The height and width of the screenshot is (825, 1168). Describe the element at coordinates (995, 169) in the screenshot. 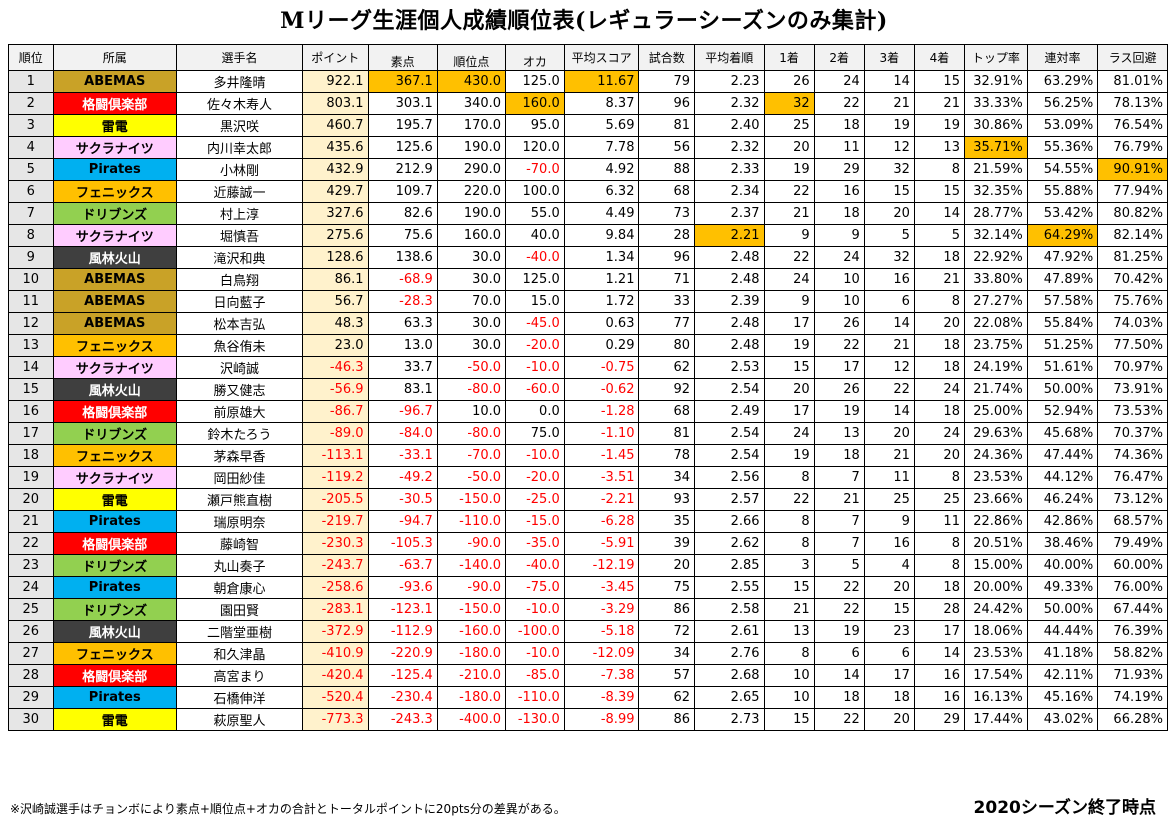

I see `top-rate-cell: 21.59%` at that location.